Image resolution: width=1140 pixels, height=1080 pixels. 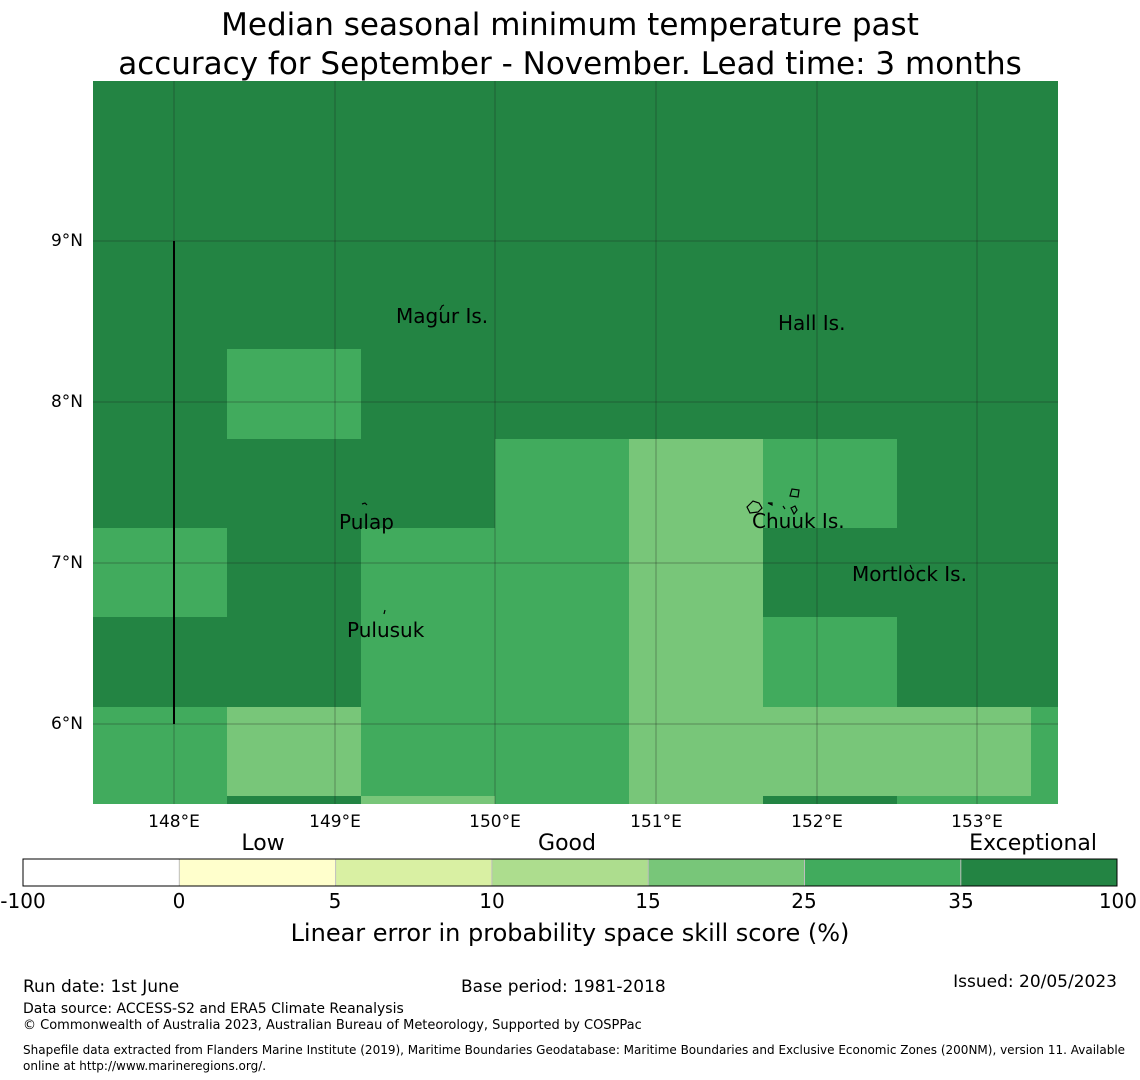 I want to click on colorbar-tick-label: 100, so click(x=1117, y=901).